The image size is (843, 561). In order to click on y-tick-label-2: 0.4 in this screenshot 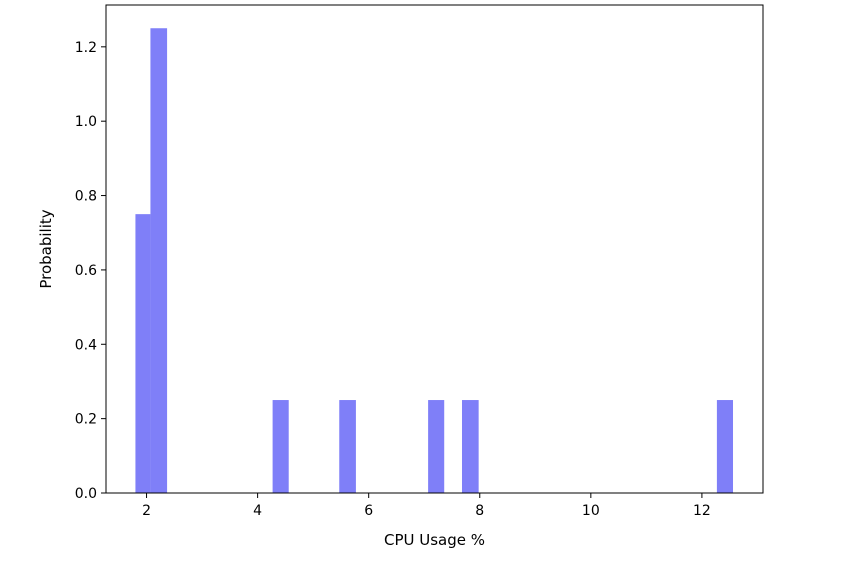, I will do `click(86, 345)`.